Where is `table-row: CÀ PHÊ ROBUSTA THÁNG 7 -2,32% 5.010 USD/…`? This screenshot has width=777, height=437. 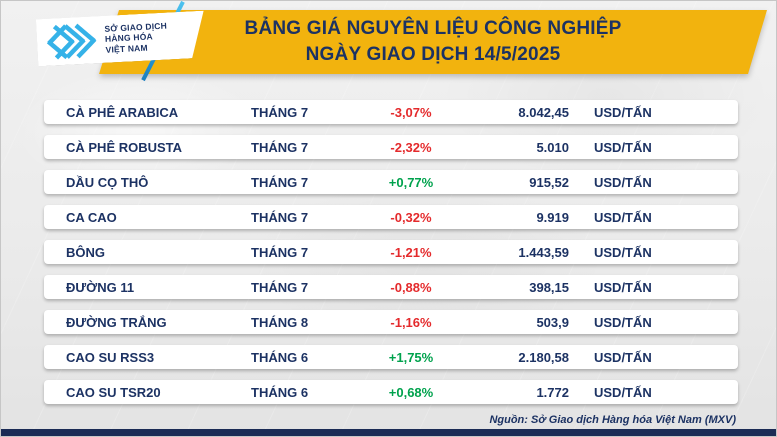
table-row: CÀ PHÊ ROBUSTA THÁNG 7 -2,32% 5.010 USD/… is located at coordinates (391, 147).